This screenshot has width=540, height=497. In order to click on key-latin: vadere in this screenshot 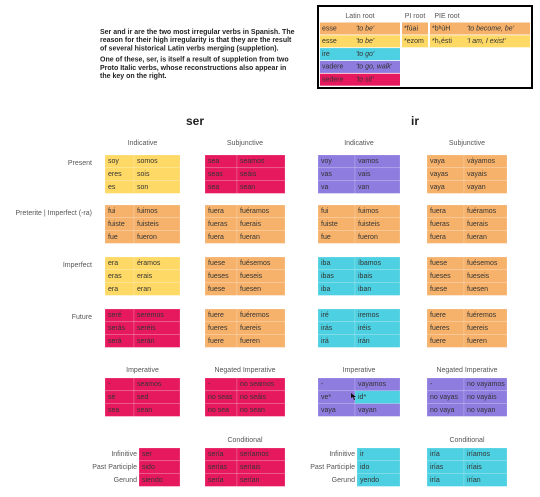, I will do `click(333, 67)`.